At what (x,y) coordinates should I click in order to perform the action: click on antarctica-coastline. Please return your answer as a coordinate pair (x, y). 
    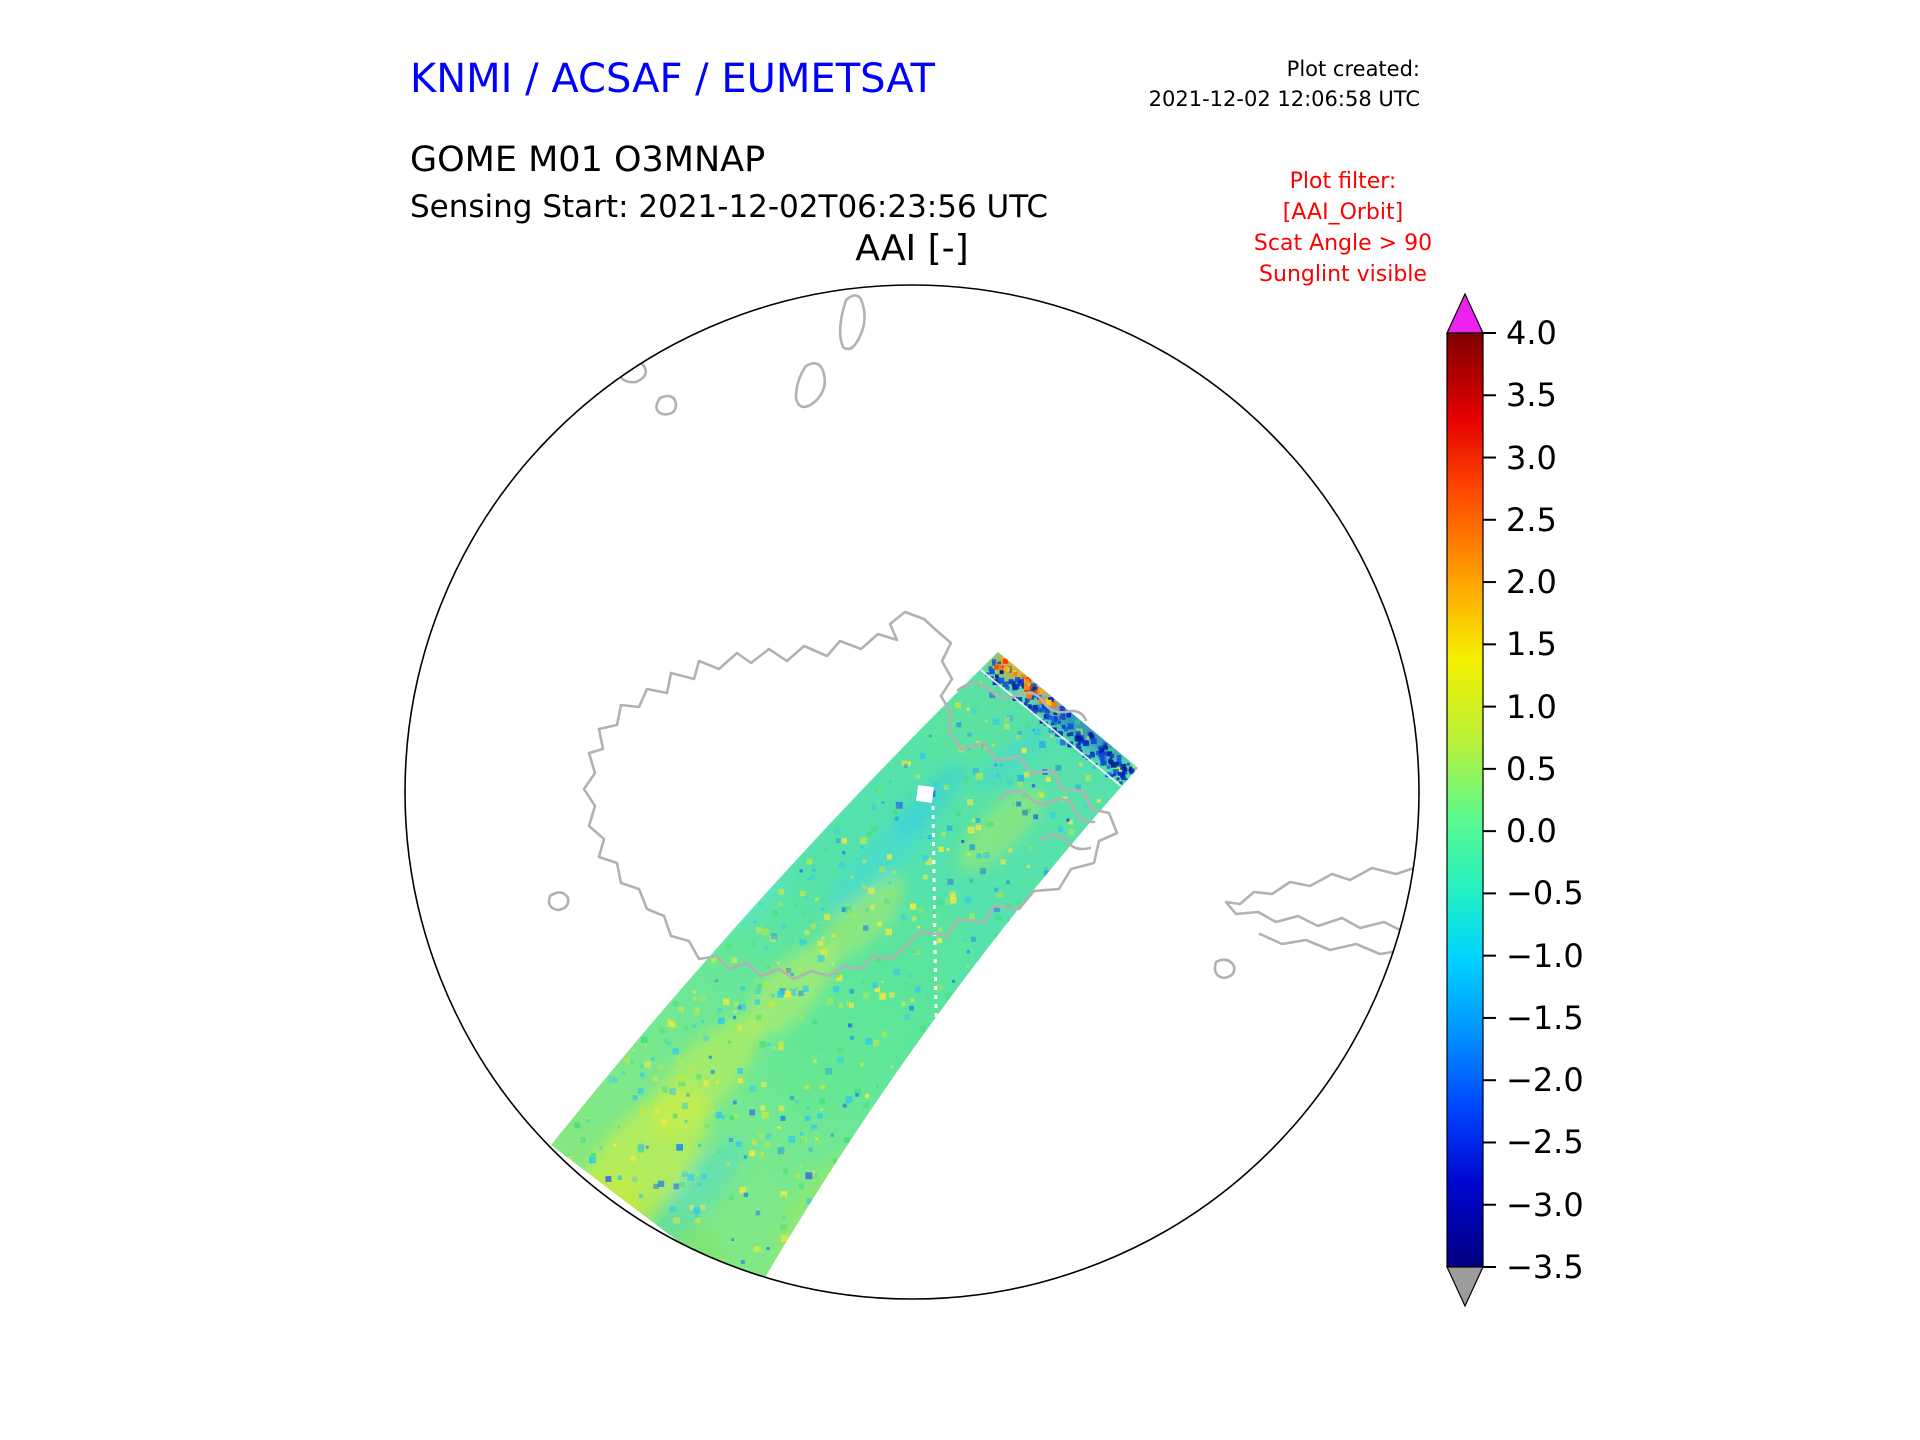
    Looking at the image, I should click on (850, 795).